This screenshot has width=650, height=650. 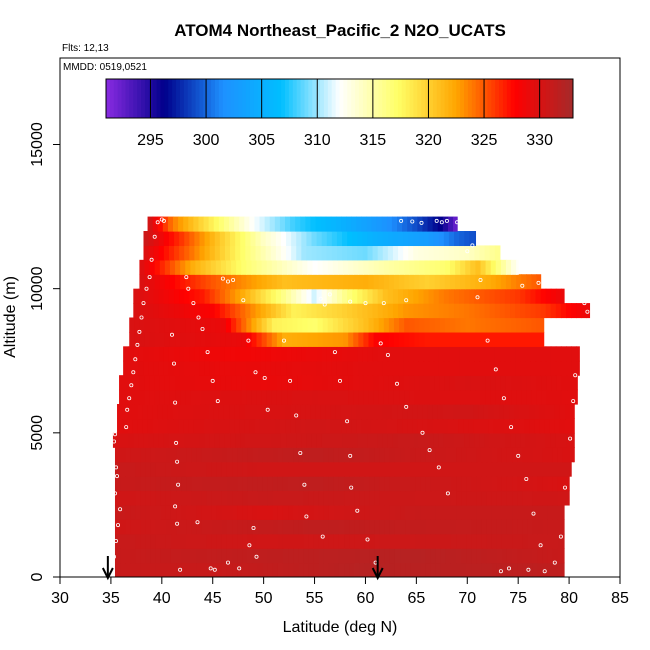 What do you see at coordinates (227, 281) in the screenshot?
I see `sample-point` at bounding box center [227, 281].